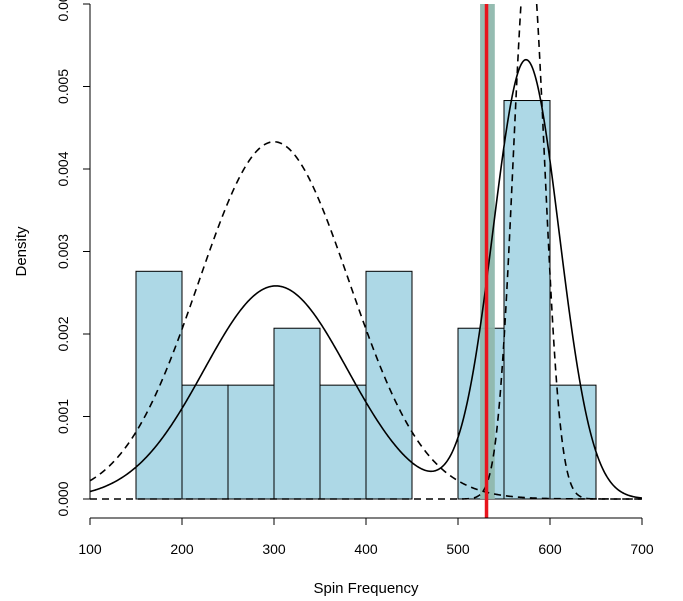 The width and height of the screenshot is (683, 601). Describe the element at coordinates (366, 537) in the screenshot. I see `x-axis: 100 200 300 400 500 600 700` at that location.